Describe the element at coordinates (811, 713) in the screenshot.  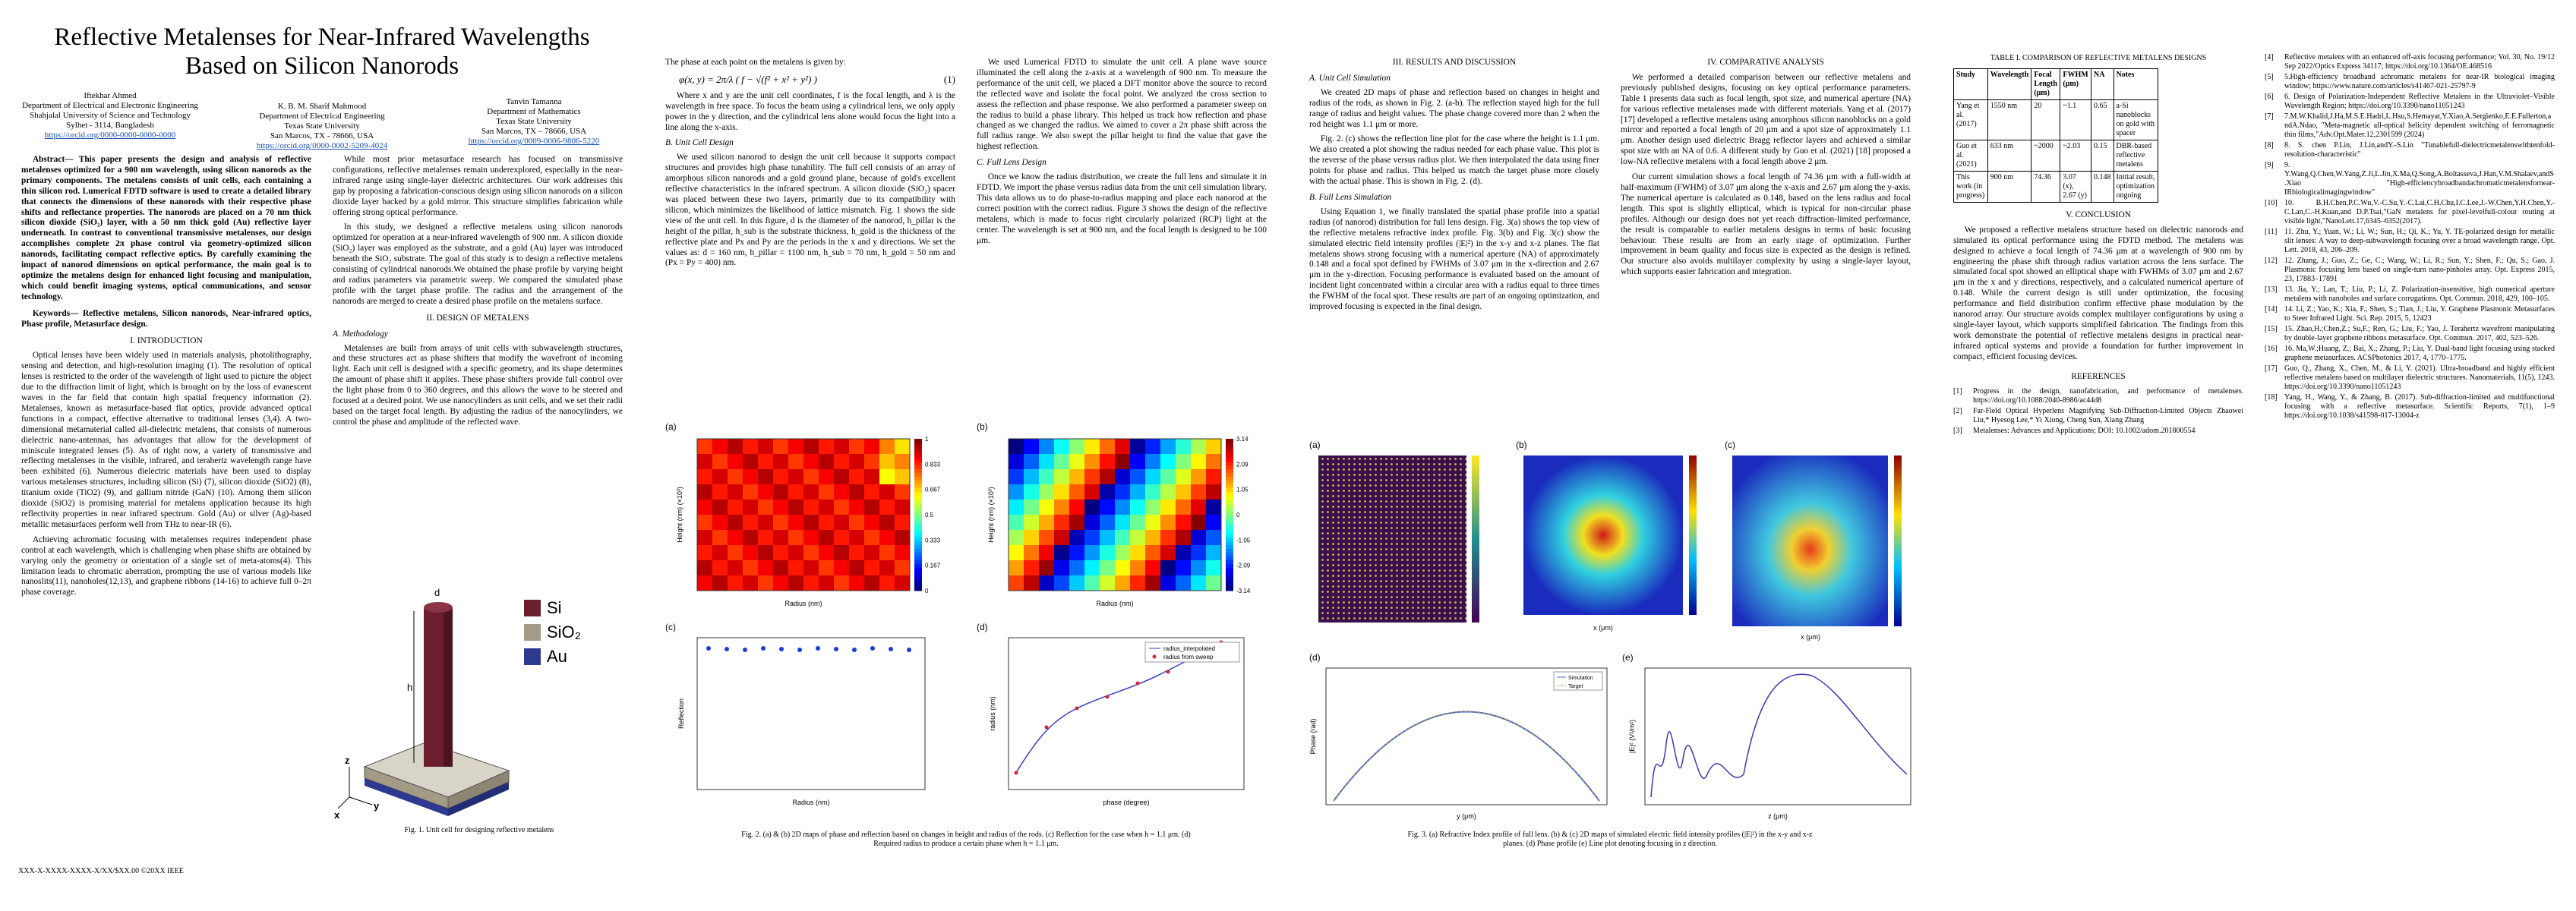
I see `plot-frame` at that location.